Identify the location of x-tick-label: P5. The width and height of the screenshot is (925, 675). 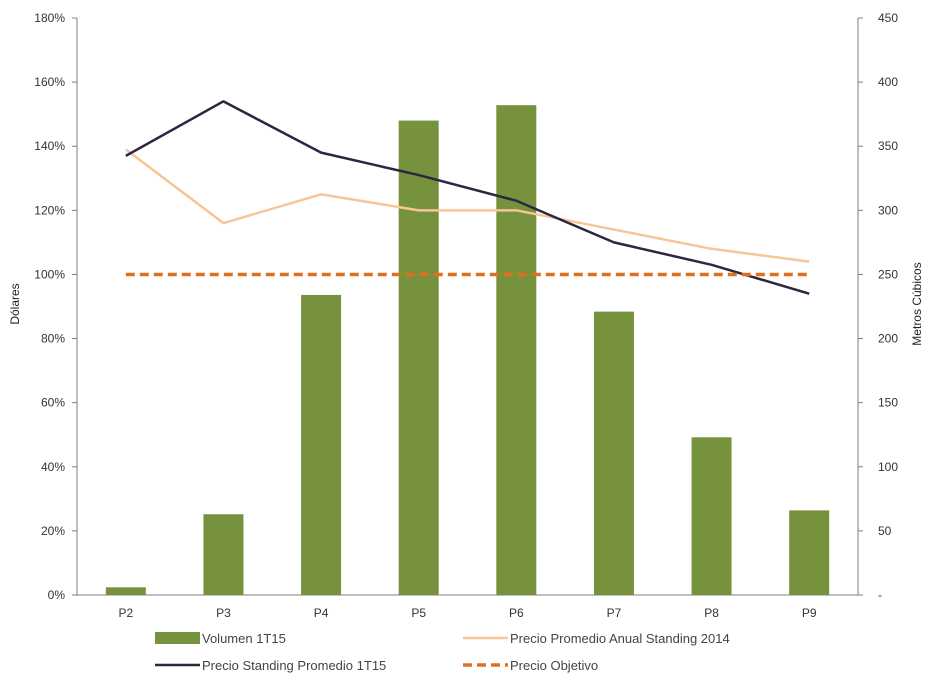
(418, 613).